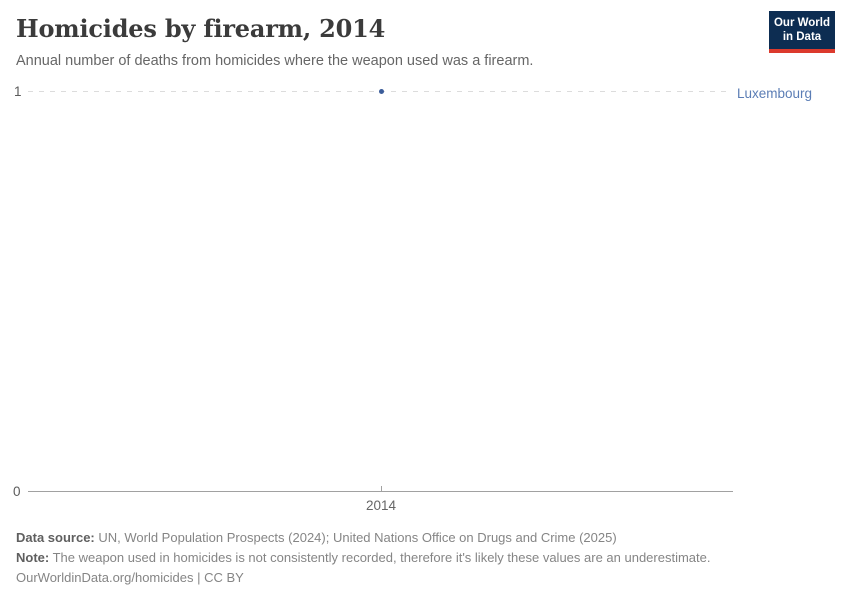 This screenshot has width=850, height=600. What do you see at coordinates (363, 578) in the screenshot?
I see `license-line: OurWorldinData.org/homicides | CC BY` at bounding box center [363, 578].